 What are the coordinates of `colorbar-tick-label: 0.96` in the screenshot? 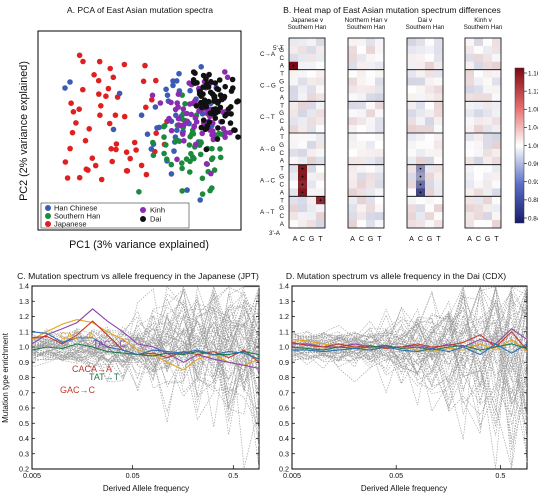 It's located at (533, 164).